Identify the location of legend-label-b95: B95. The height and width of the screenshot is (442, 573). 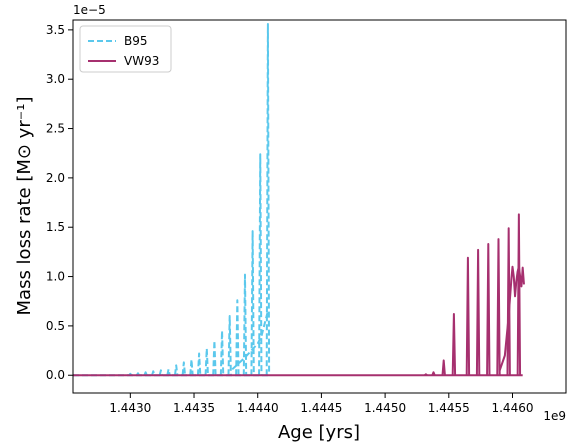
(136, 41).